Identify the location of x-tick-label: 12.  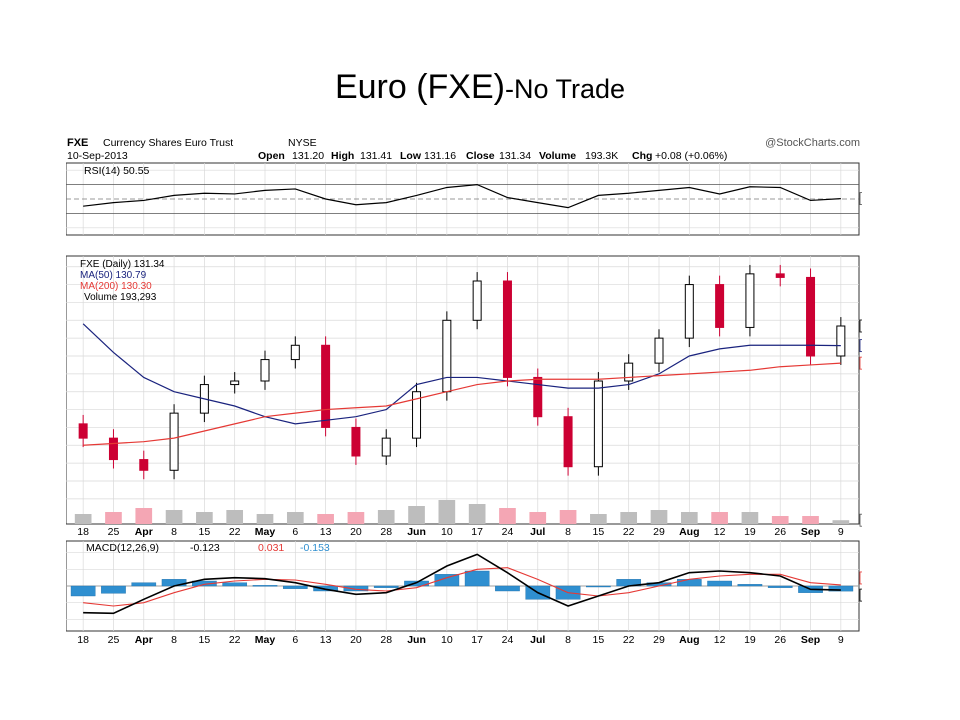
(720, 640).